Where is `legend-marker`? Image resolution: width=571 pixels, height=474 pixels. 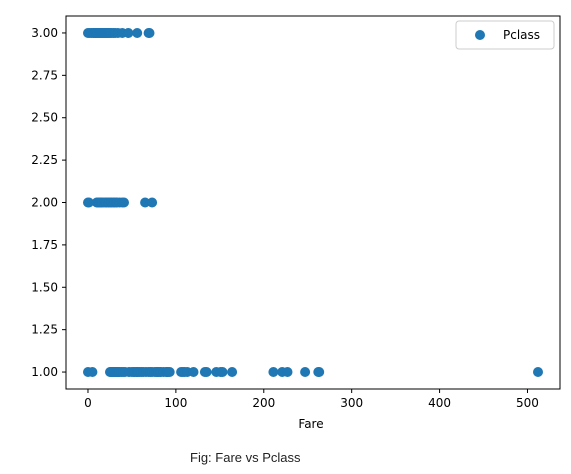
legend-marker is located at coordinates (480, 35).